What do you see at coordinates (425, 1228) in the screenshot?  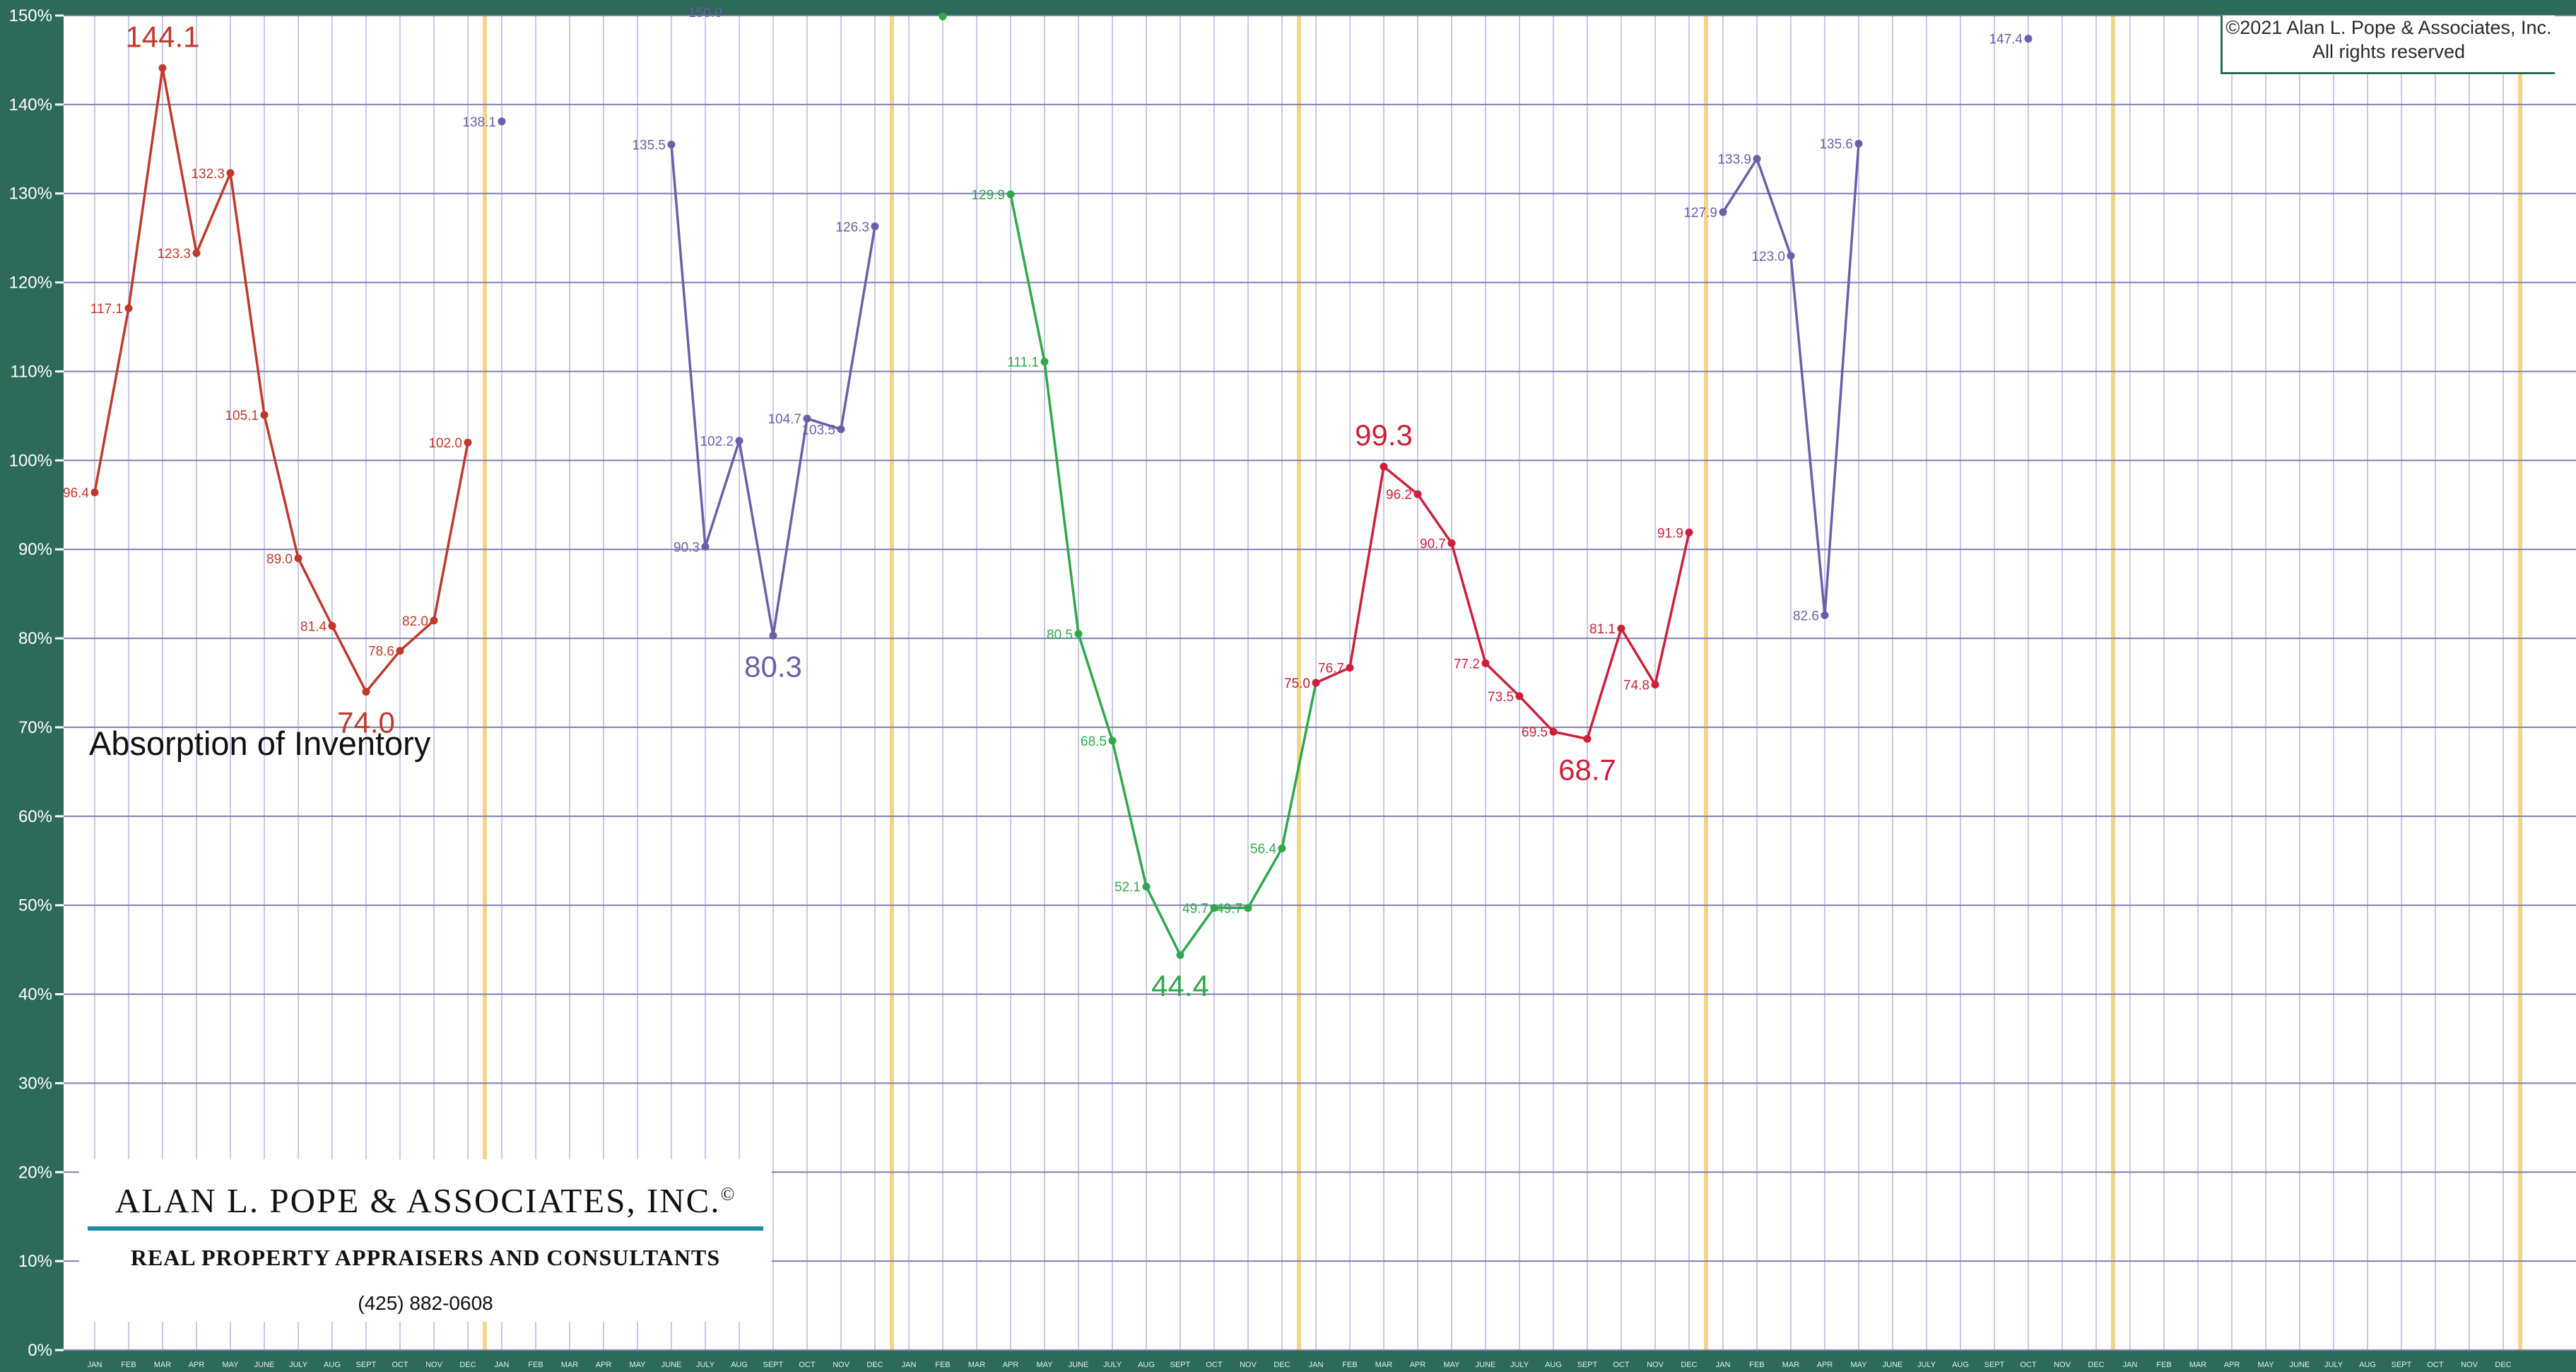 I see `logo-rule` at bounding box center [425, 1228].